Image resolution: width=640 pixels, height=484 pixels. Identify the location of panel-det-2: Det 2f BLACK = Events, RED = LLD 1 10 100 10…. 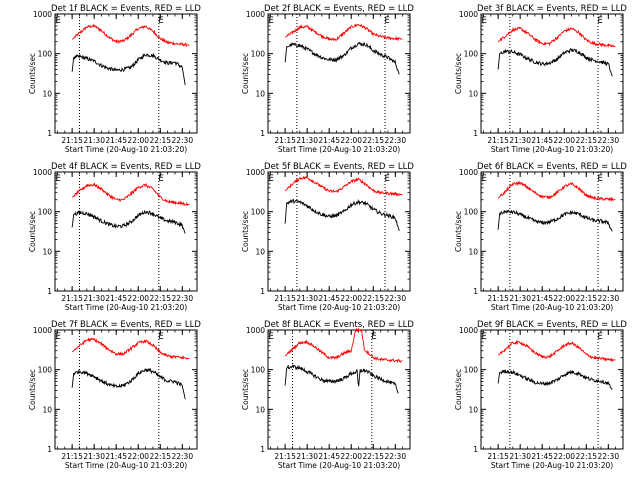
(327, 79).